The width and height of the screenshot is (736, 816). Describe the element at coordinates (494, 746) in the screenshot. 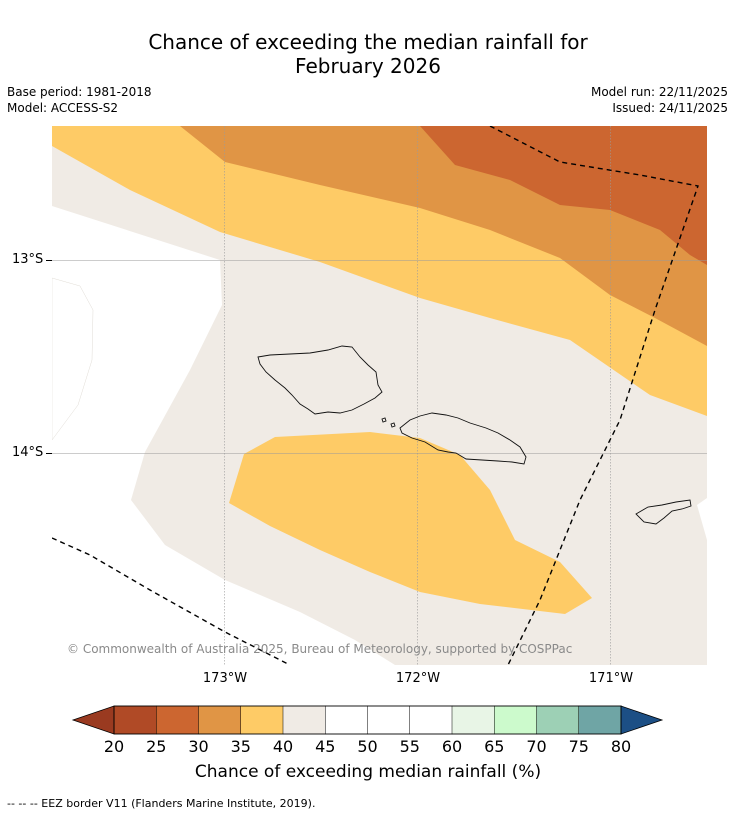

I see `colorbar-tick-65: 65` at that location.